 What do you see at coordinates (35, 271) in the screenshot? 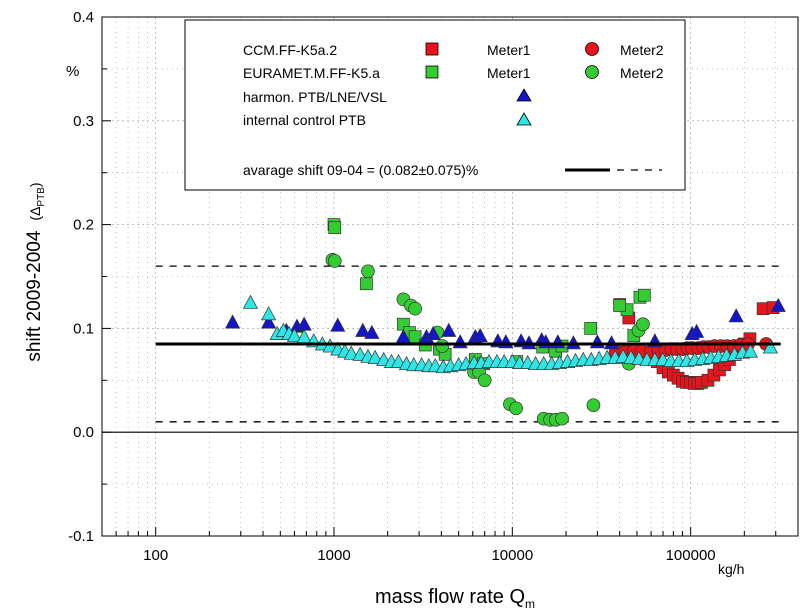
I see `y-axis-title: shift 2009-2004(ΔPTB)` at bounding box center [35, 271].